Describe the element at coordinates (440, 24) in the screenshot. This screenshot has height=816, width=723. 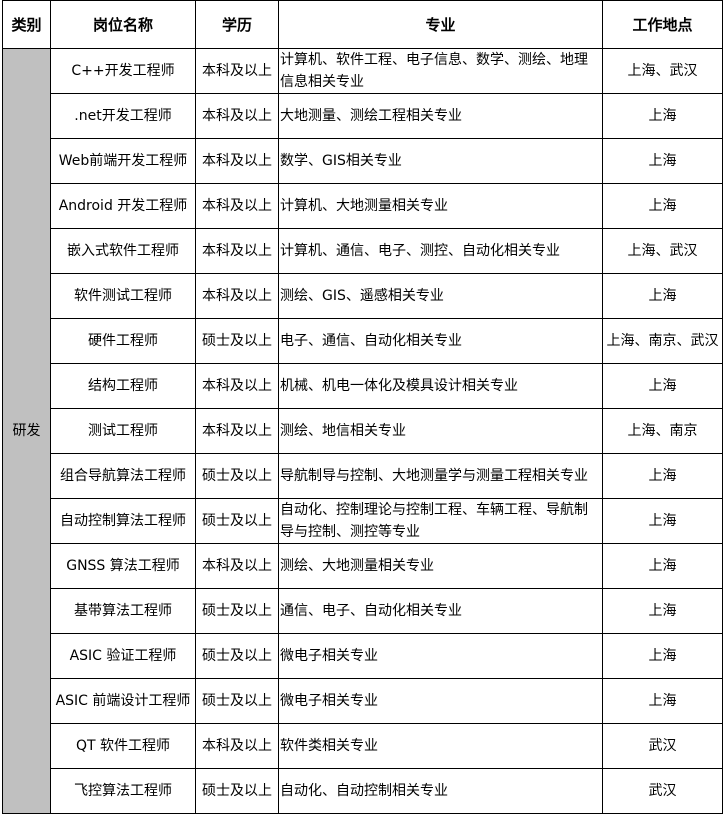
I see `header-major: 专业` at that location.